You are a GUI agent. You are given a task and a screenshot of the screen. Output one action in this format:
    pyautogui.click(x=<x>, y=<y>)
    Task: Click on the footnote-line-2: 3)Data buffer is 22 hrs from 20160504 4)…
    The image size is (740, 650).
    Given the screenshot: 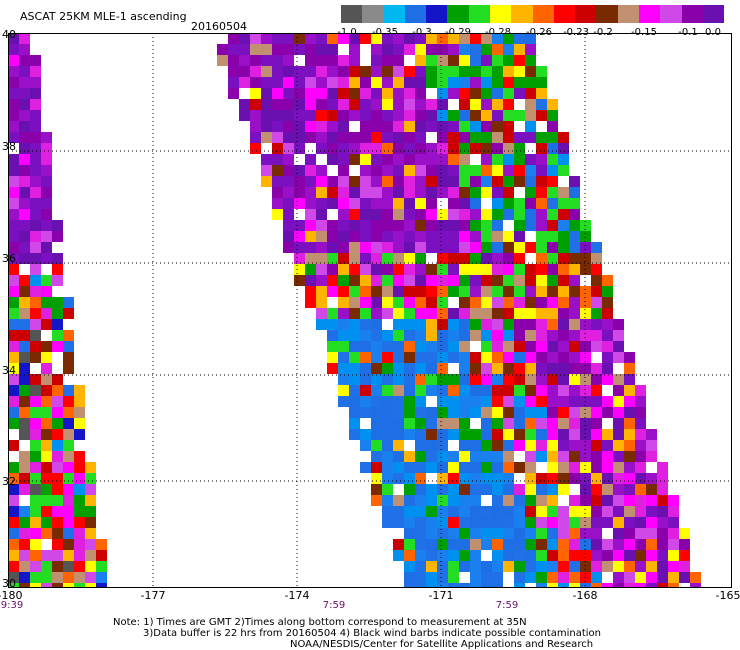 What is the action you would take?
    pyautogui.click(x=372, y=633)
    